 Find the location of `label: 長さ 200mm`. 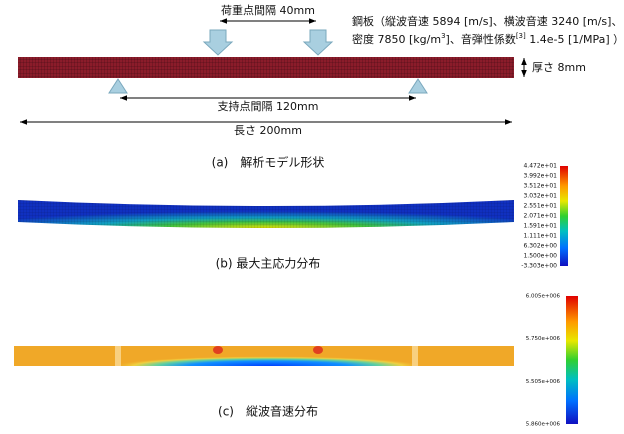

label: 長さ 200mm is located at coordinates (268, 130).